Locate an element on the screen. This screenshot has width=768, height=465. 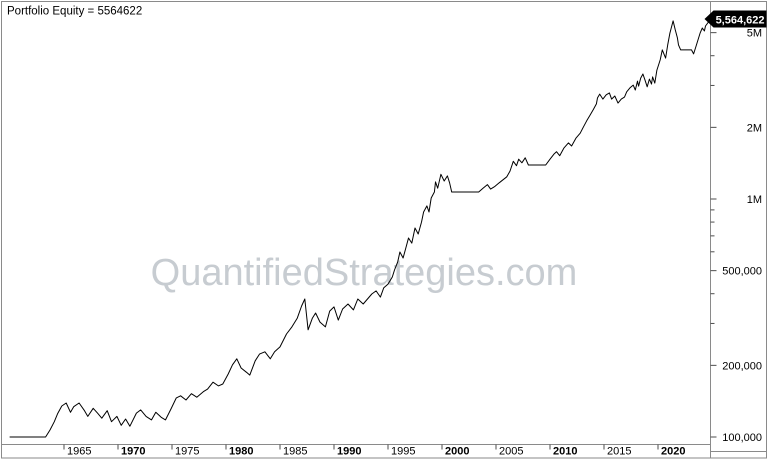
last-value-flag: 5,564,622 is located at coordinates (735, 19).